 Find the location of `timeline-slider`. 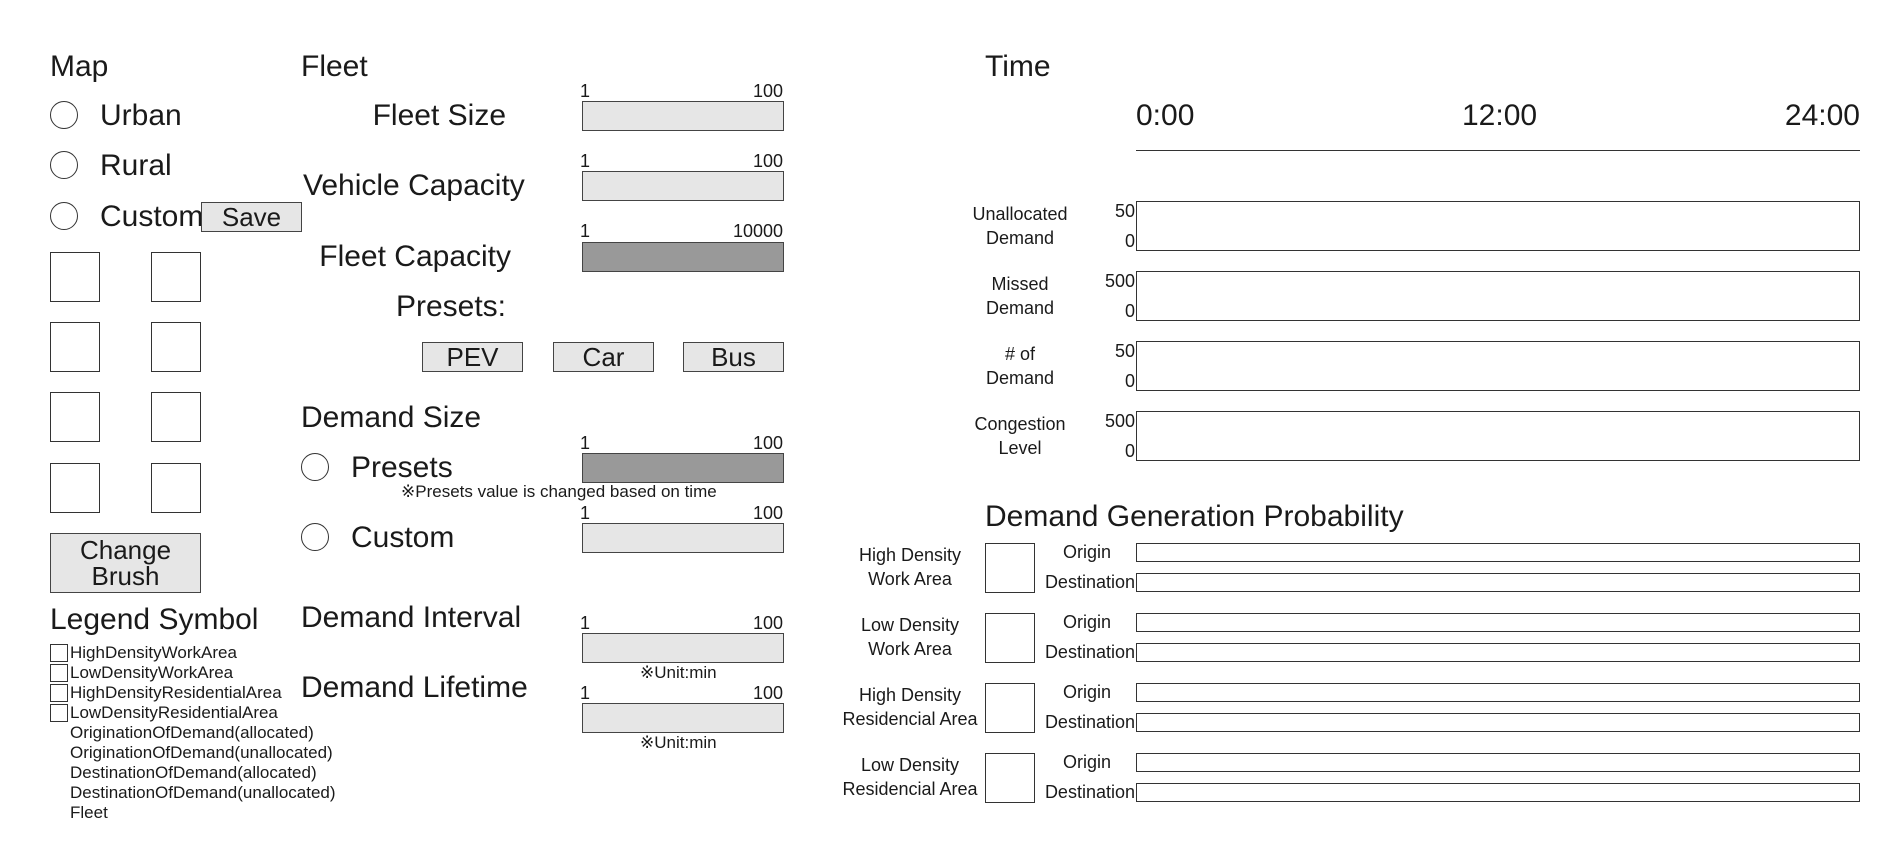

timeline-slider is located at coordinates (1498, 150).